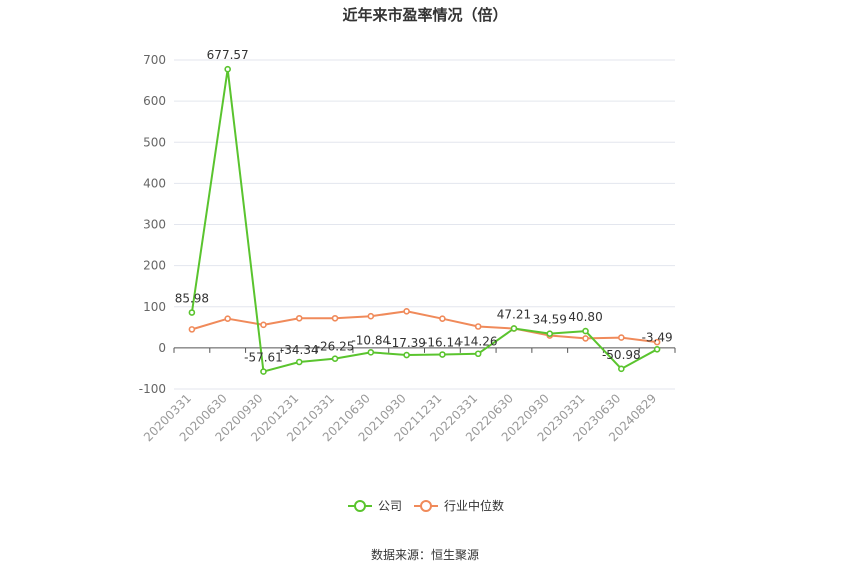  What do you see at coordinates (192, 299) in the screenshot?
I see `data-label: 85.98` at bounding box center [192, 299].